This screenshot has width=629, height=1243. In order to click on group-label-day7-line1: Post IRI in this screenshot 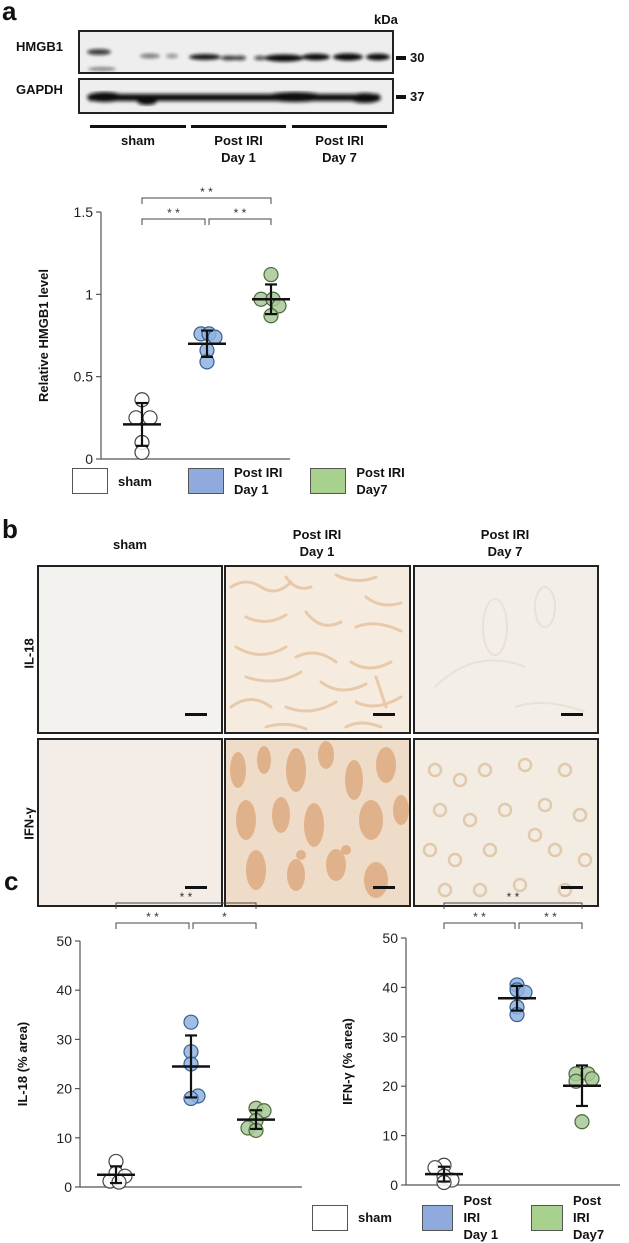, I will do `click(339, 140)`.